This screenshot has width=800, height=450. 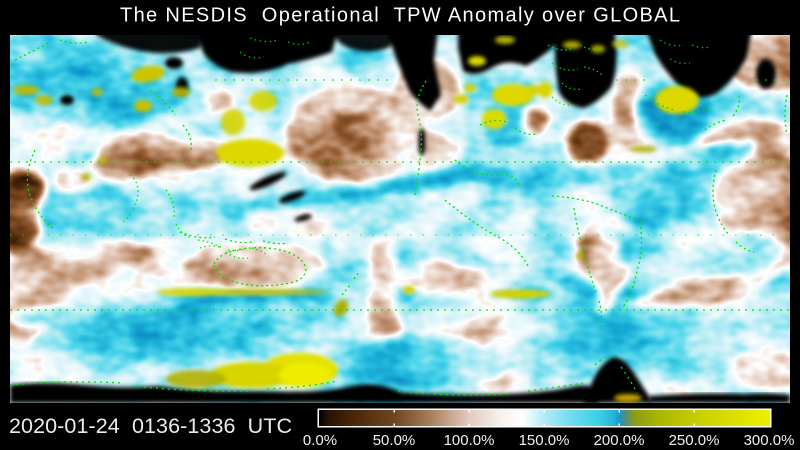 I want to click on svg-text: 2020-01-24 0136-1336 UTC, so click(x=150, y=426).